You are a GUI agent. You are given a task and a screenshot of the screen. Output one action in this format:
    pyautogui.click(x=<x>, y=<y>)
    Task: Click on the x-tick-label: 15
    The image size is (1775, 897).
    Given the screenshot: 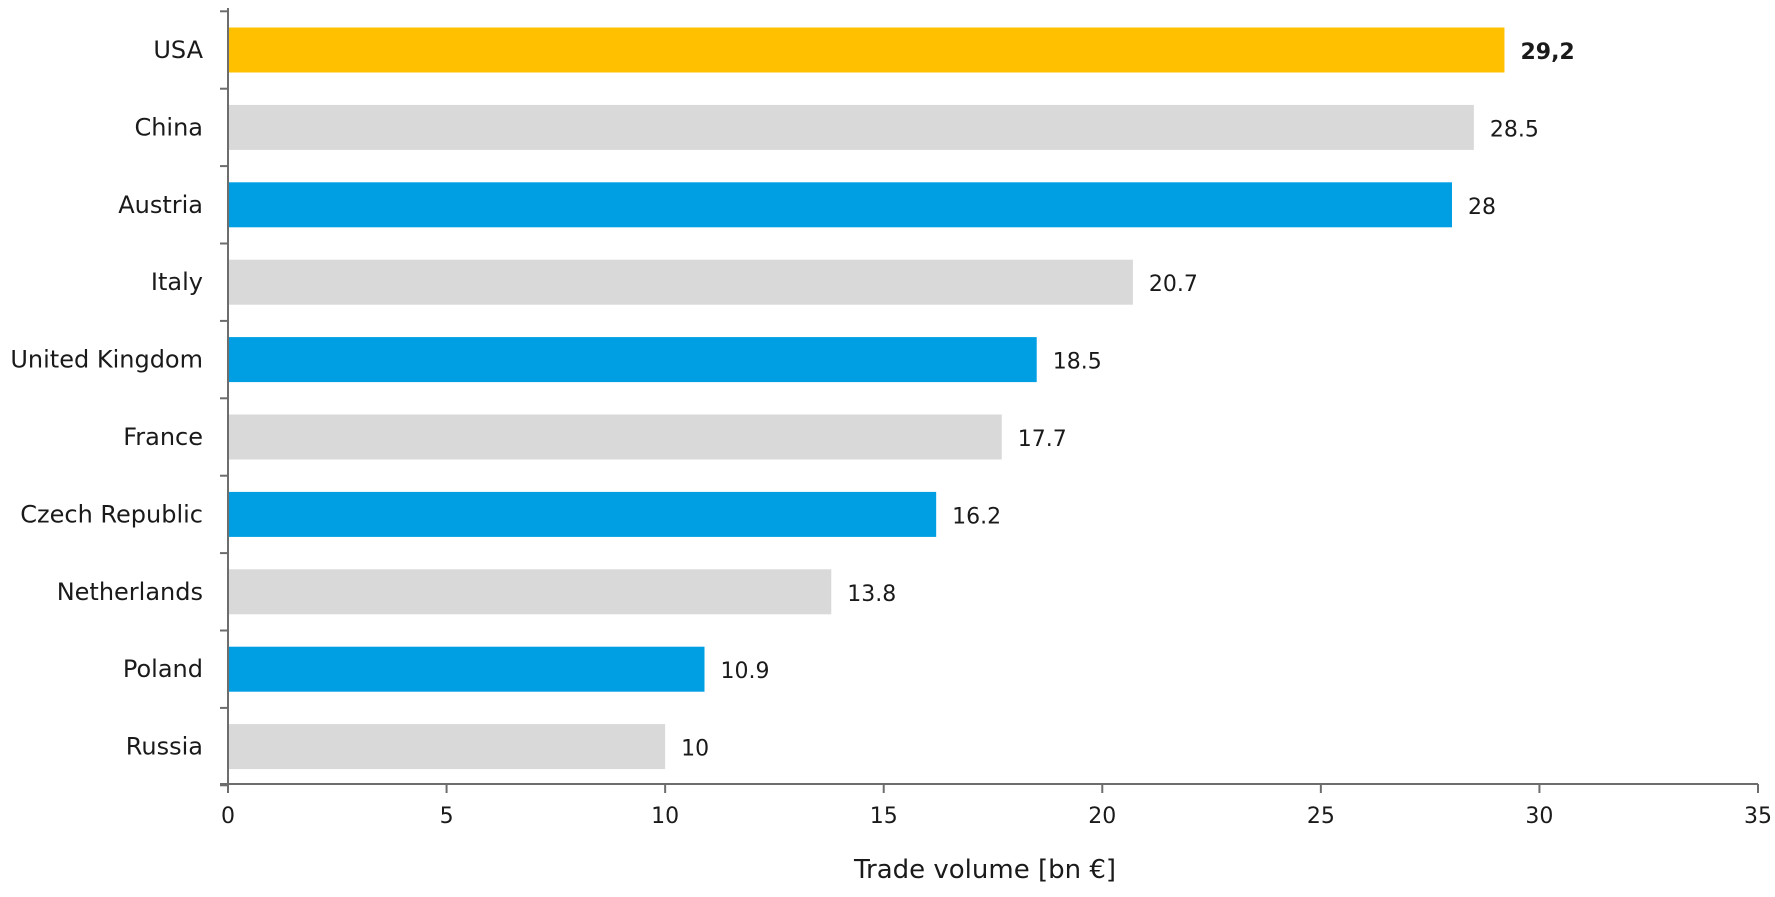 What is the action you would take?
    pyautogui.click(x=884, y=816)
    